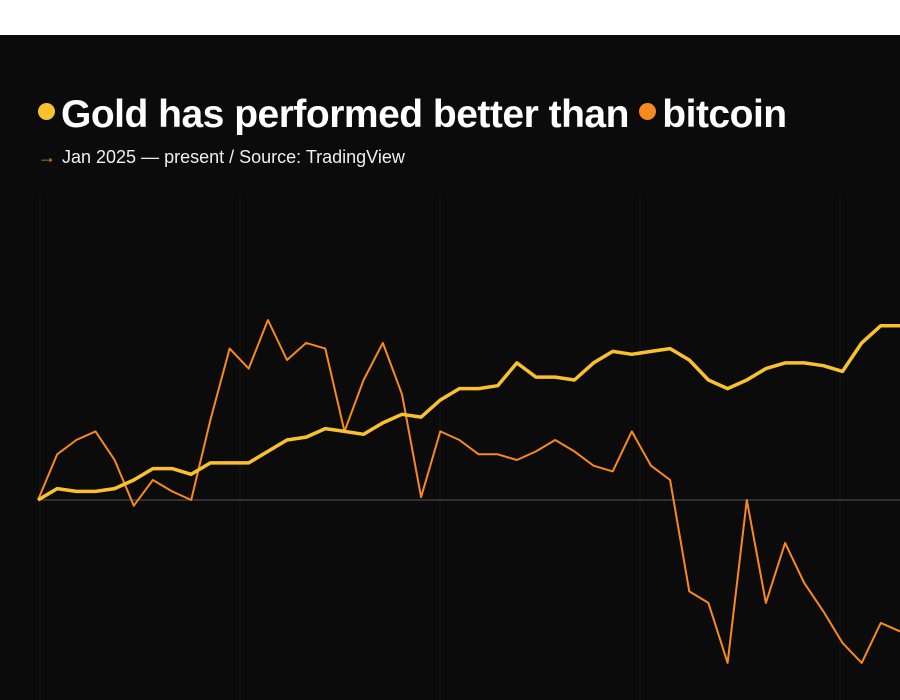  Describe the element at coordinates (104, 114) in the screenshot. I see `legend-label: Gold` at that location.